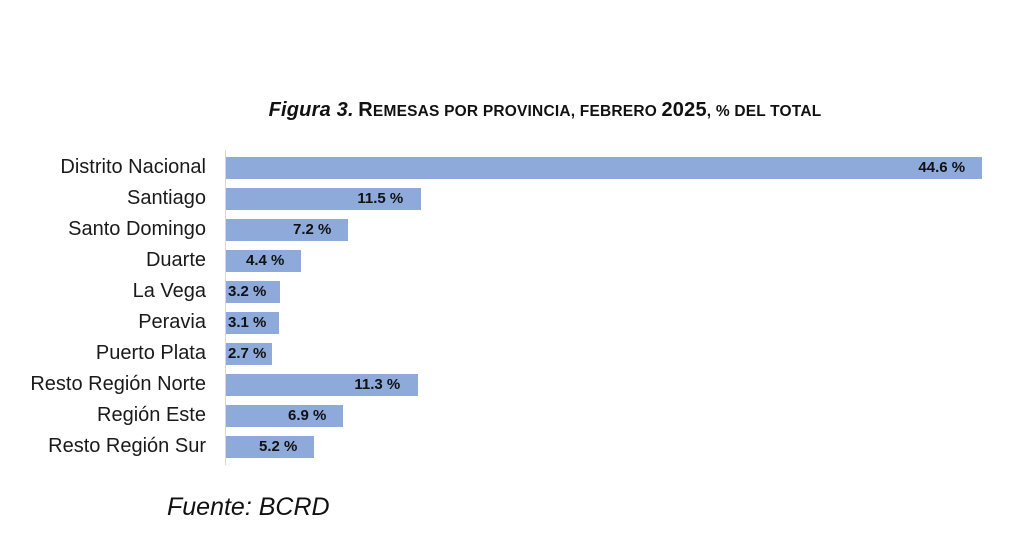 This screenshot has width=1024, height=553. What do you see at coordinates (512, 322) in the screenshot?
I see `bar-row: Peravia 3.1 %` at bounding box center [512, 322].